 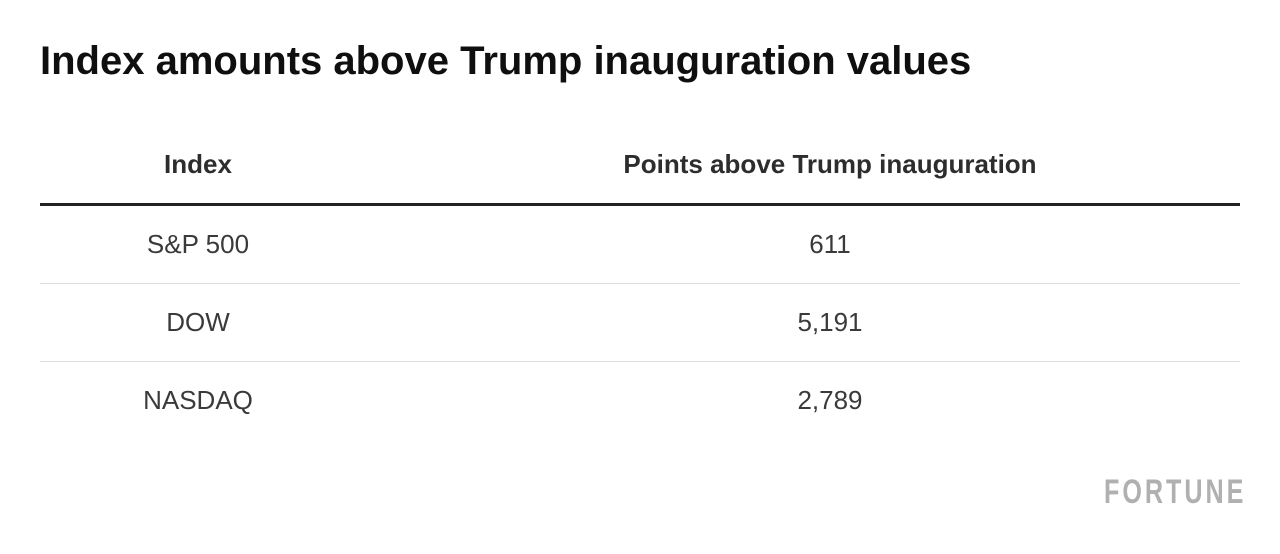 What do you see at coordinates (640, 322) in the screenshot?
I see `table-row-dow: DOW 5,191` at bounding box center [640, 322].